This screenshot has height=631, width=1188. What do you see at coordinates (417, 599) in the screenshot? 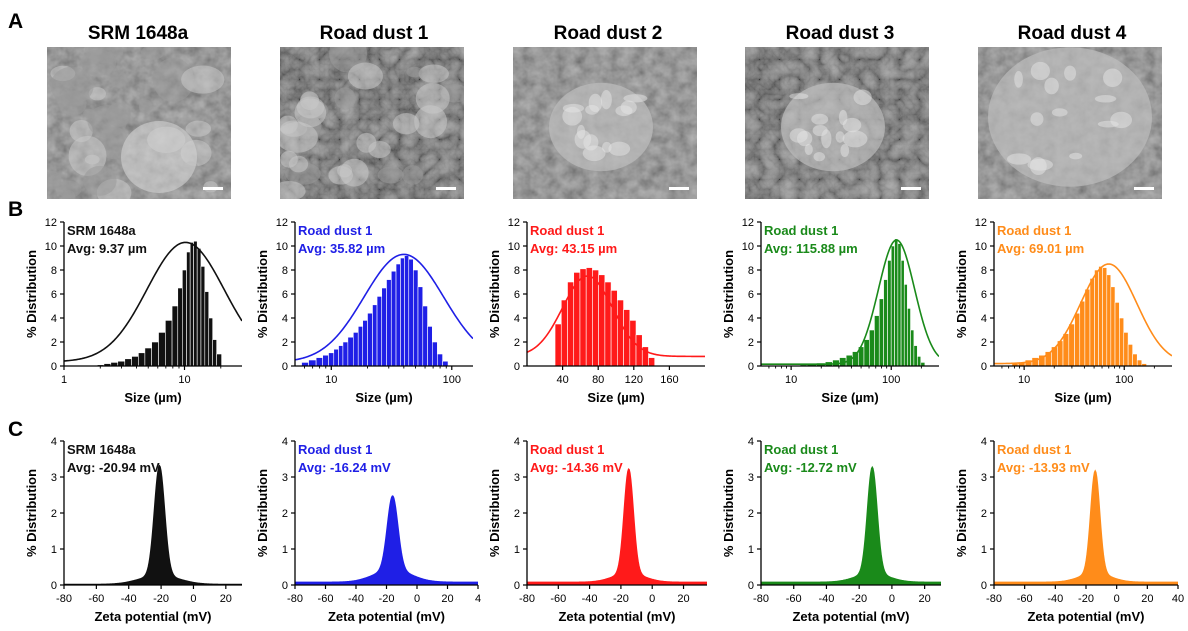
I see `x-tick-label: 0` at bounding box center [417, 599].